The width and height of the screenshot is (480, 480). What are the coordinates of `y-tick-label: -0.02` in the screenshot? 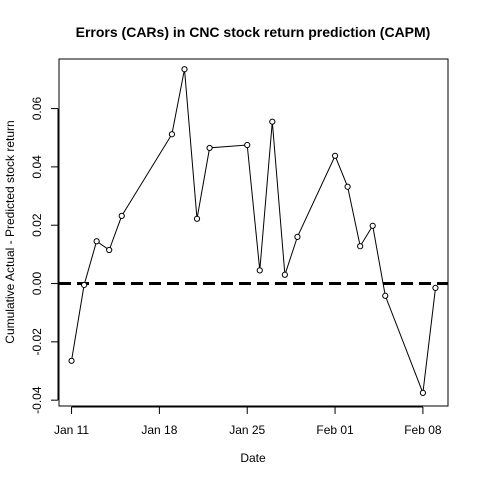 It's located at (37, 342).